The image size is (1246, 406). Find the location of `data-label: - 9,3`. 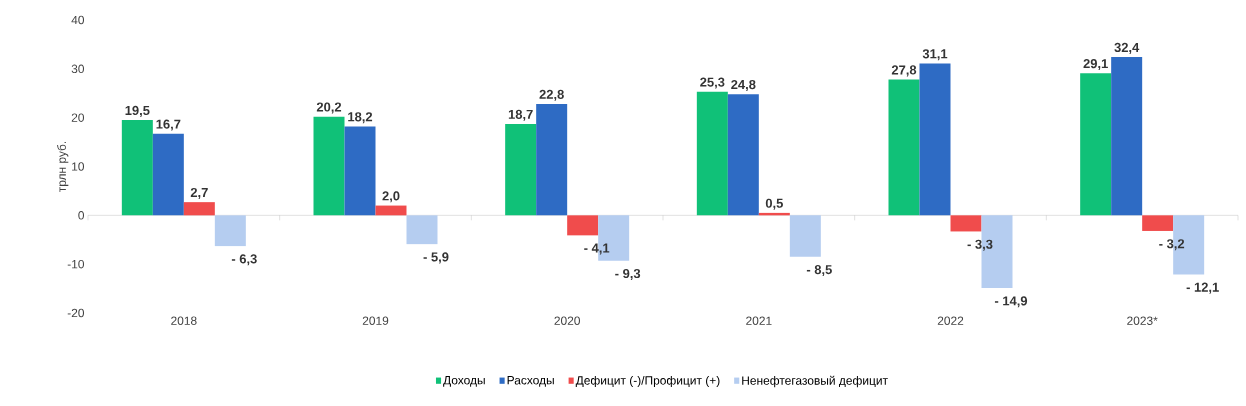

data-label: - 9,3 is located at coordinates (628, 274).